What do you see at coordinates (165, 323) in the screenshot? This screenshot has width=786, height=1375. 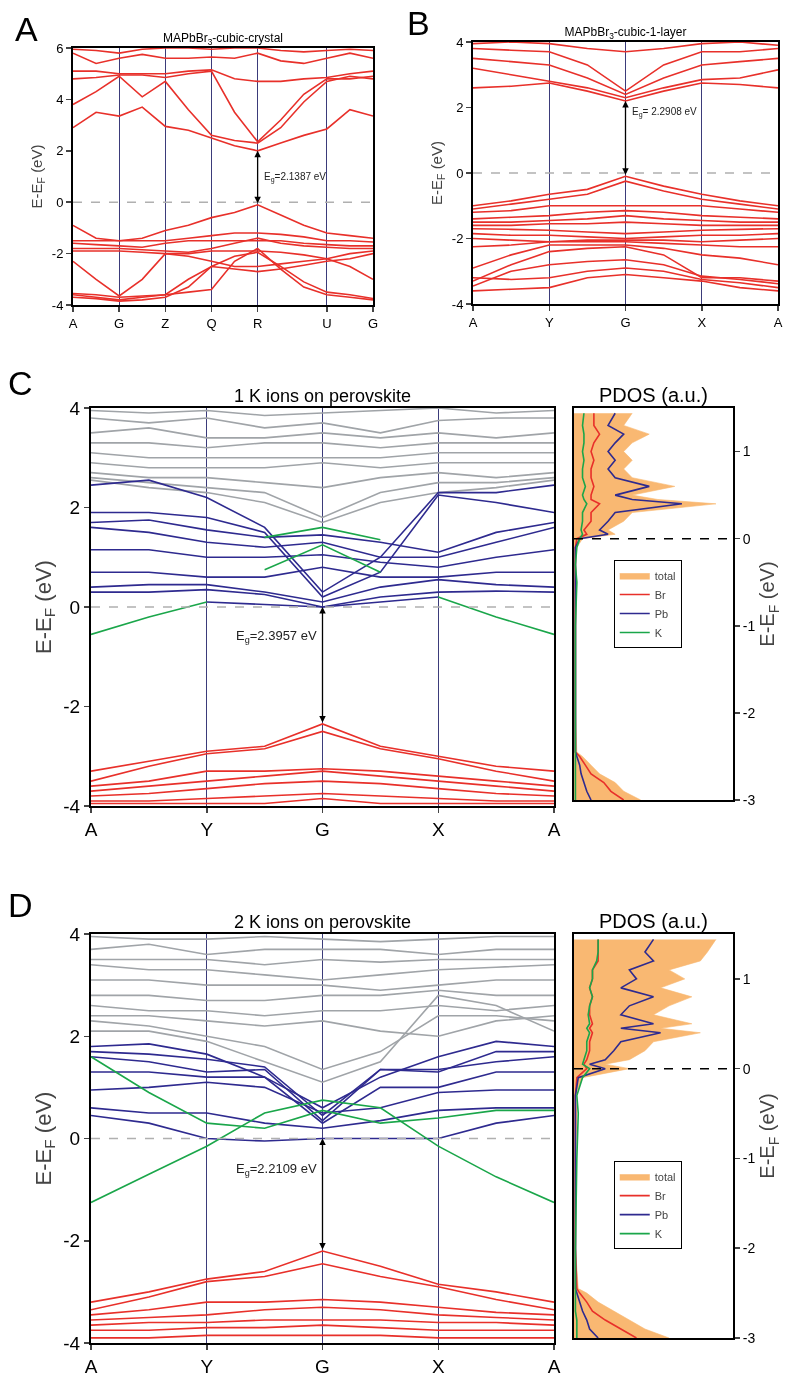 I see `x-tick-label: Z` at bounding box center [165, 323].